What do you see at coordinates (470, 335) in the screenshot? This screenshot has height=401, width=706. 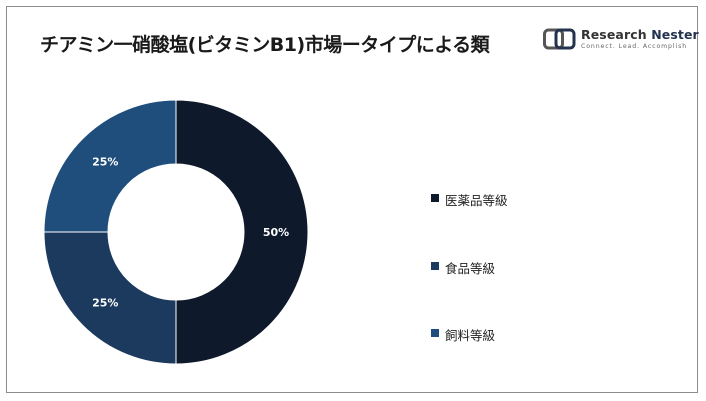 I see `legend-label-3: 飼料等級` at bounding box center [470, 335].